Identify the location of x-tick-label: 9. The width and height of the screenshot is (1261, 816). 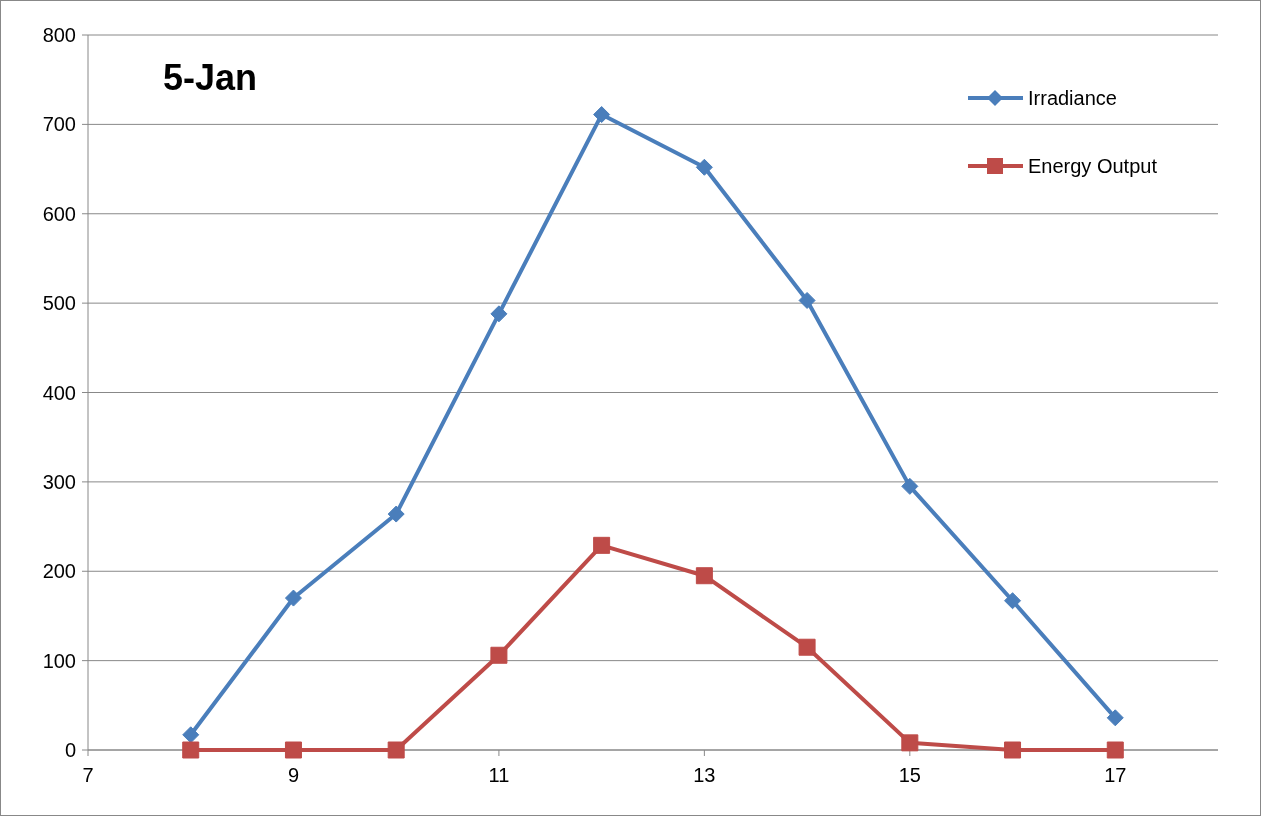
(293, 775).